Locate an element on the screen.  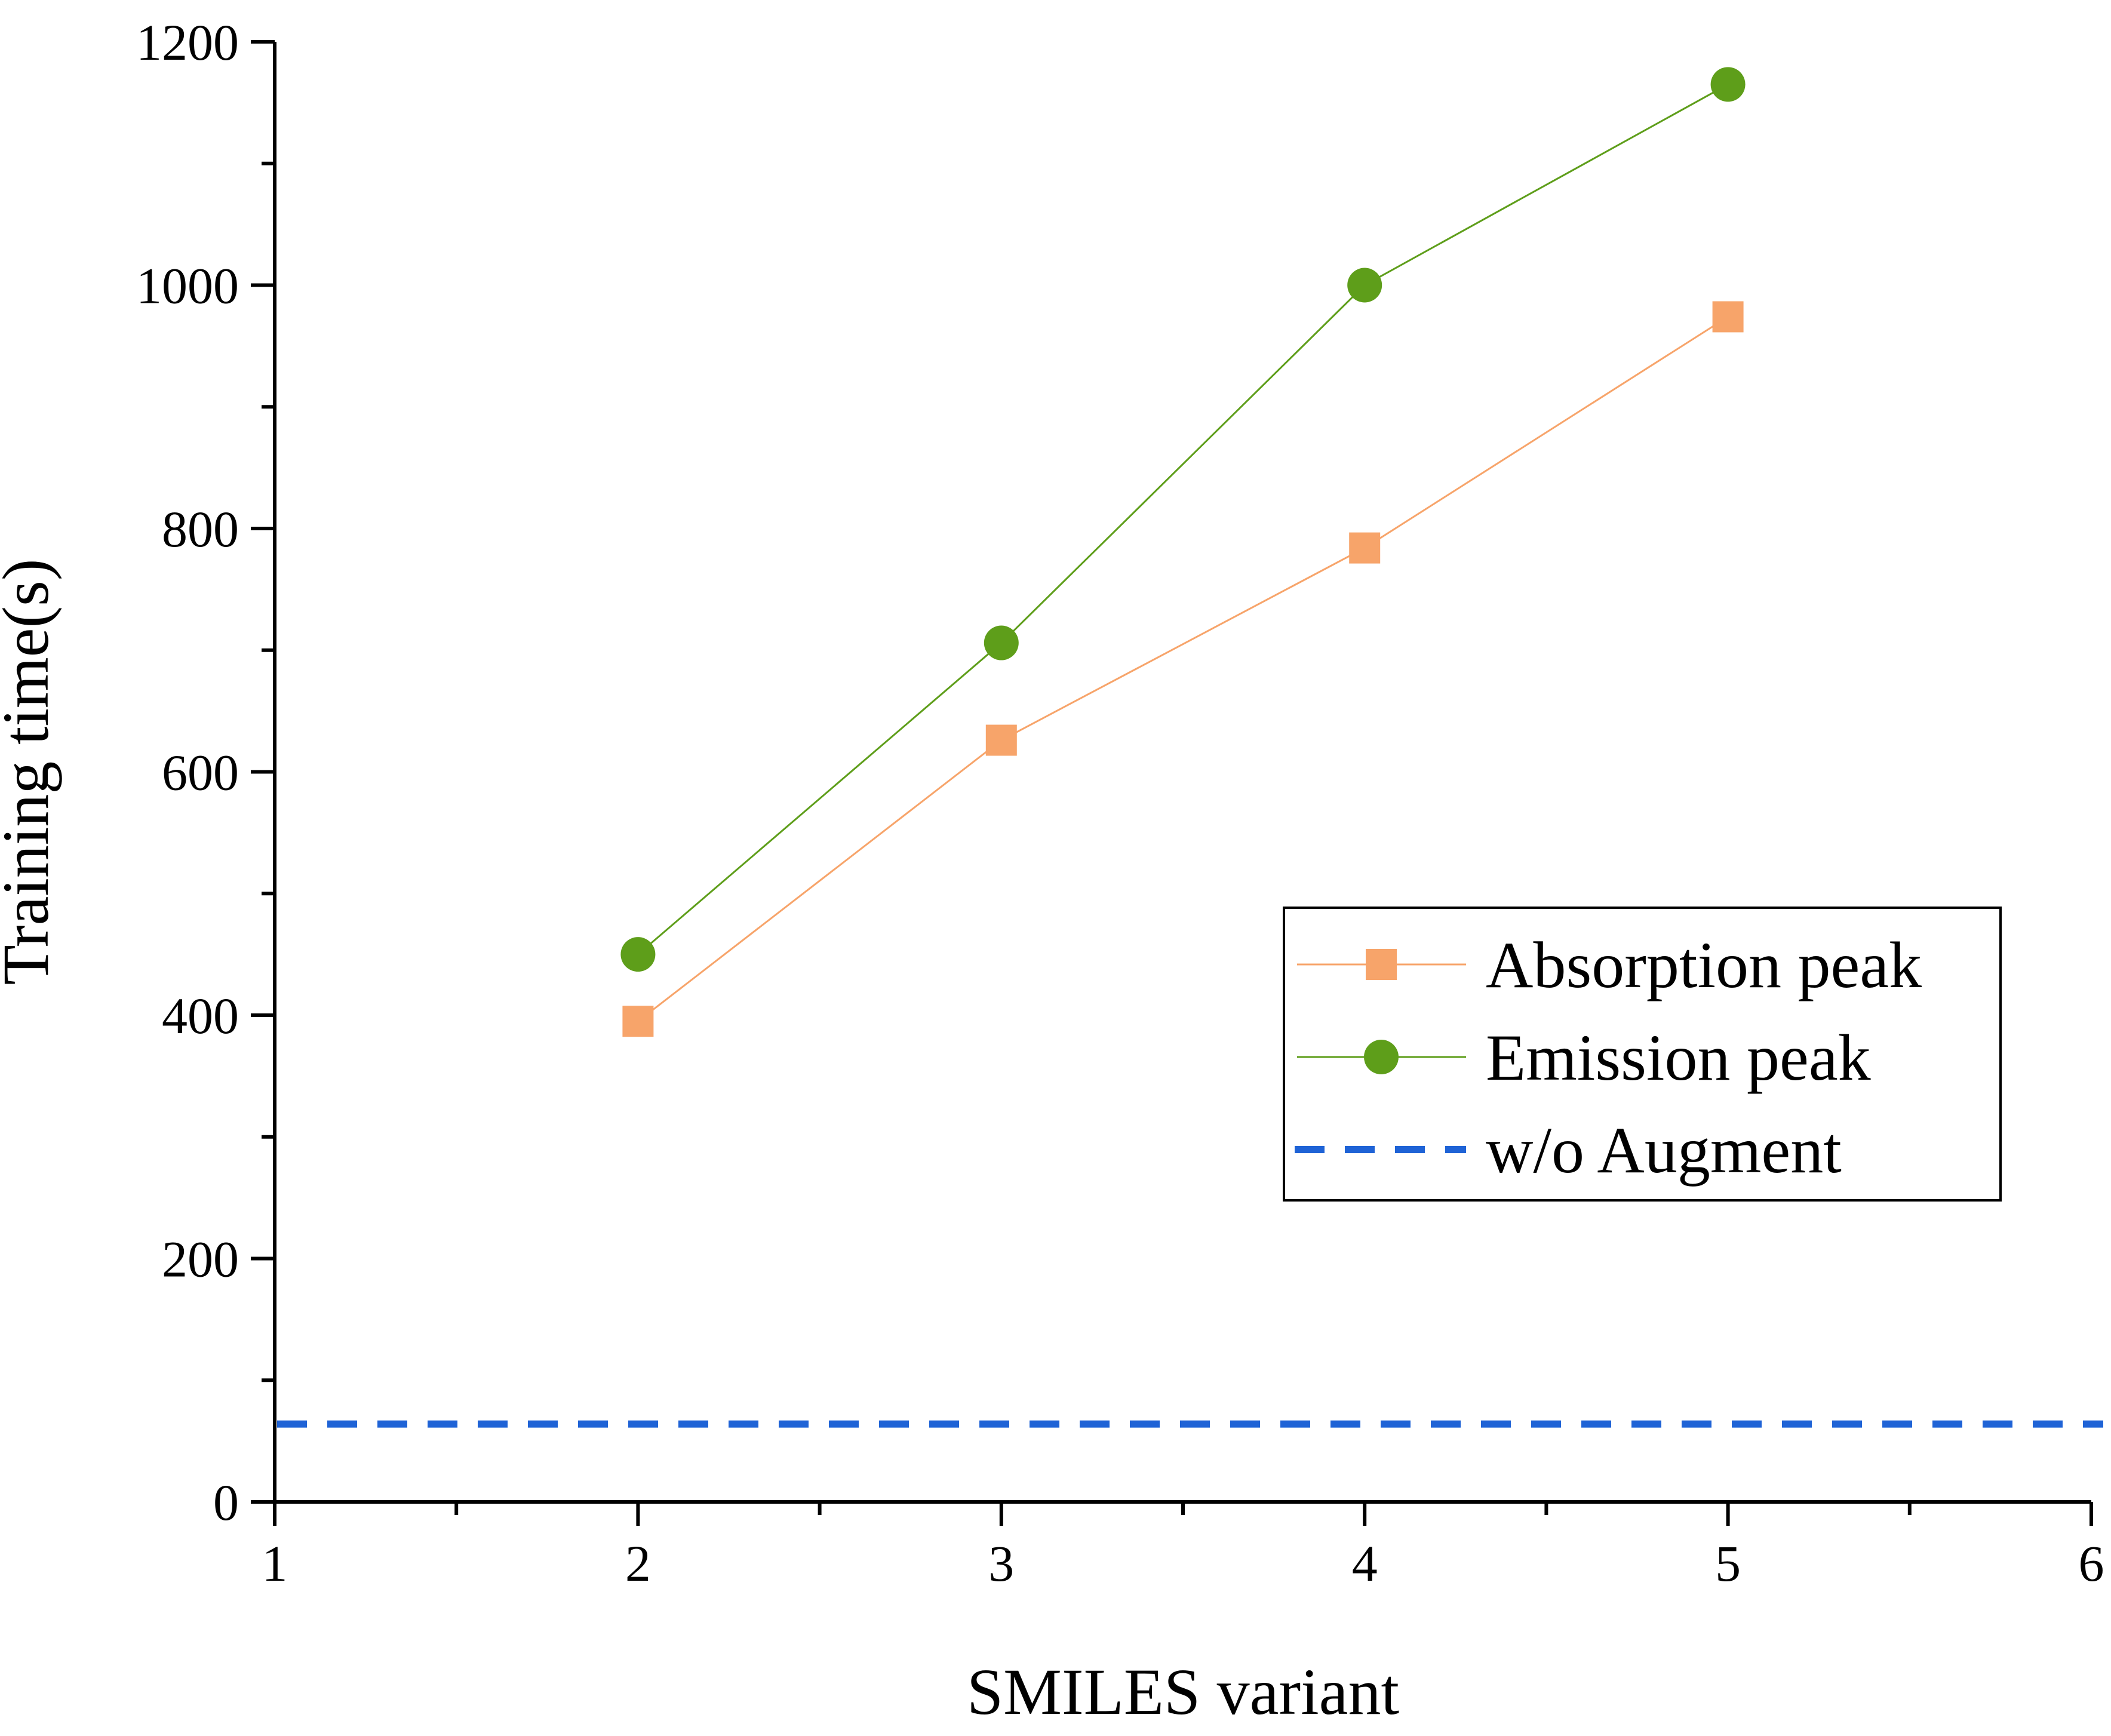
y-tick-label: 800 is located at coordinates (200, 529).